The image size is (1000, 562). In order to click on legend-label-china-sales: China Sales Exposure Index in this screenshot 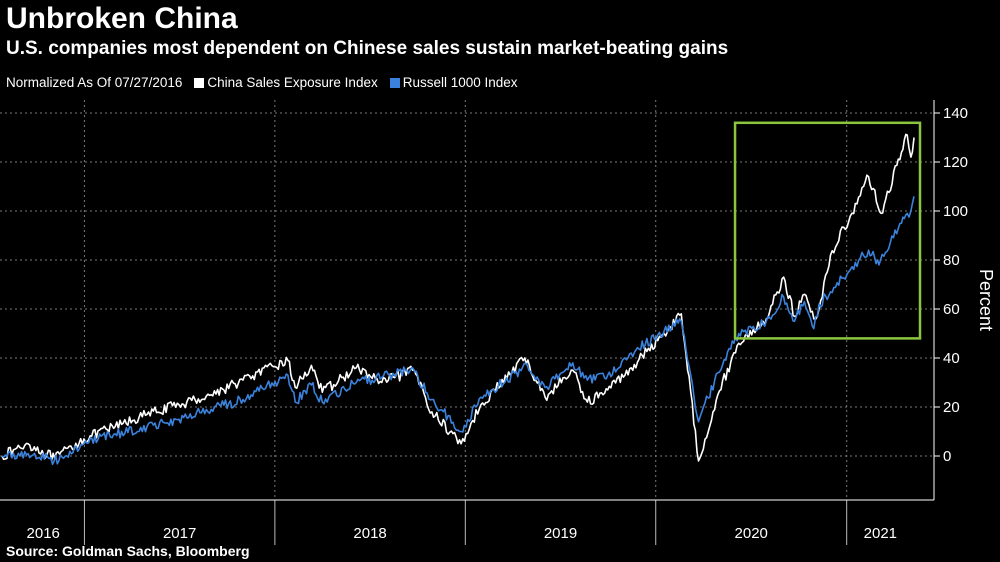, I will do `click(292, 82)`.